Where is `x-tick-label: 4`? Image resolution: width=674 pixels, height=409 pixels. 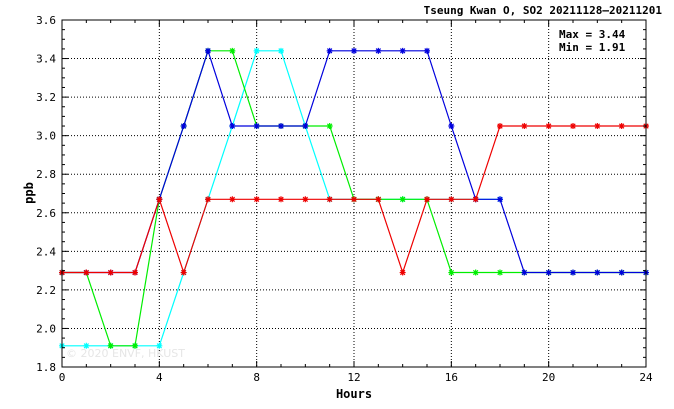
x-tick-label: 4 is located at coordinates (159, 377).